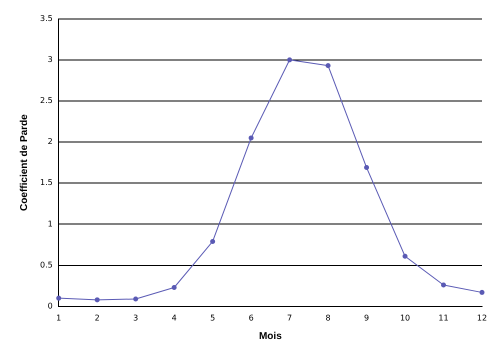 The image size is (500, 354). I want to click on x-tick-label: 7, so click(289, 317).